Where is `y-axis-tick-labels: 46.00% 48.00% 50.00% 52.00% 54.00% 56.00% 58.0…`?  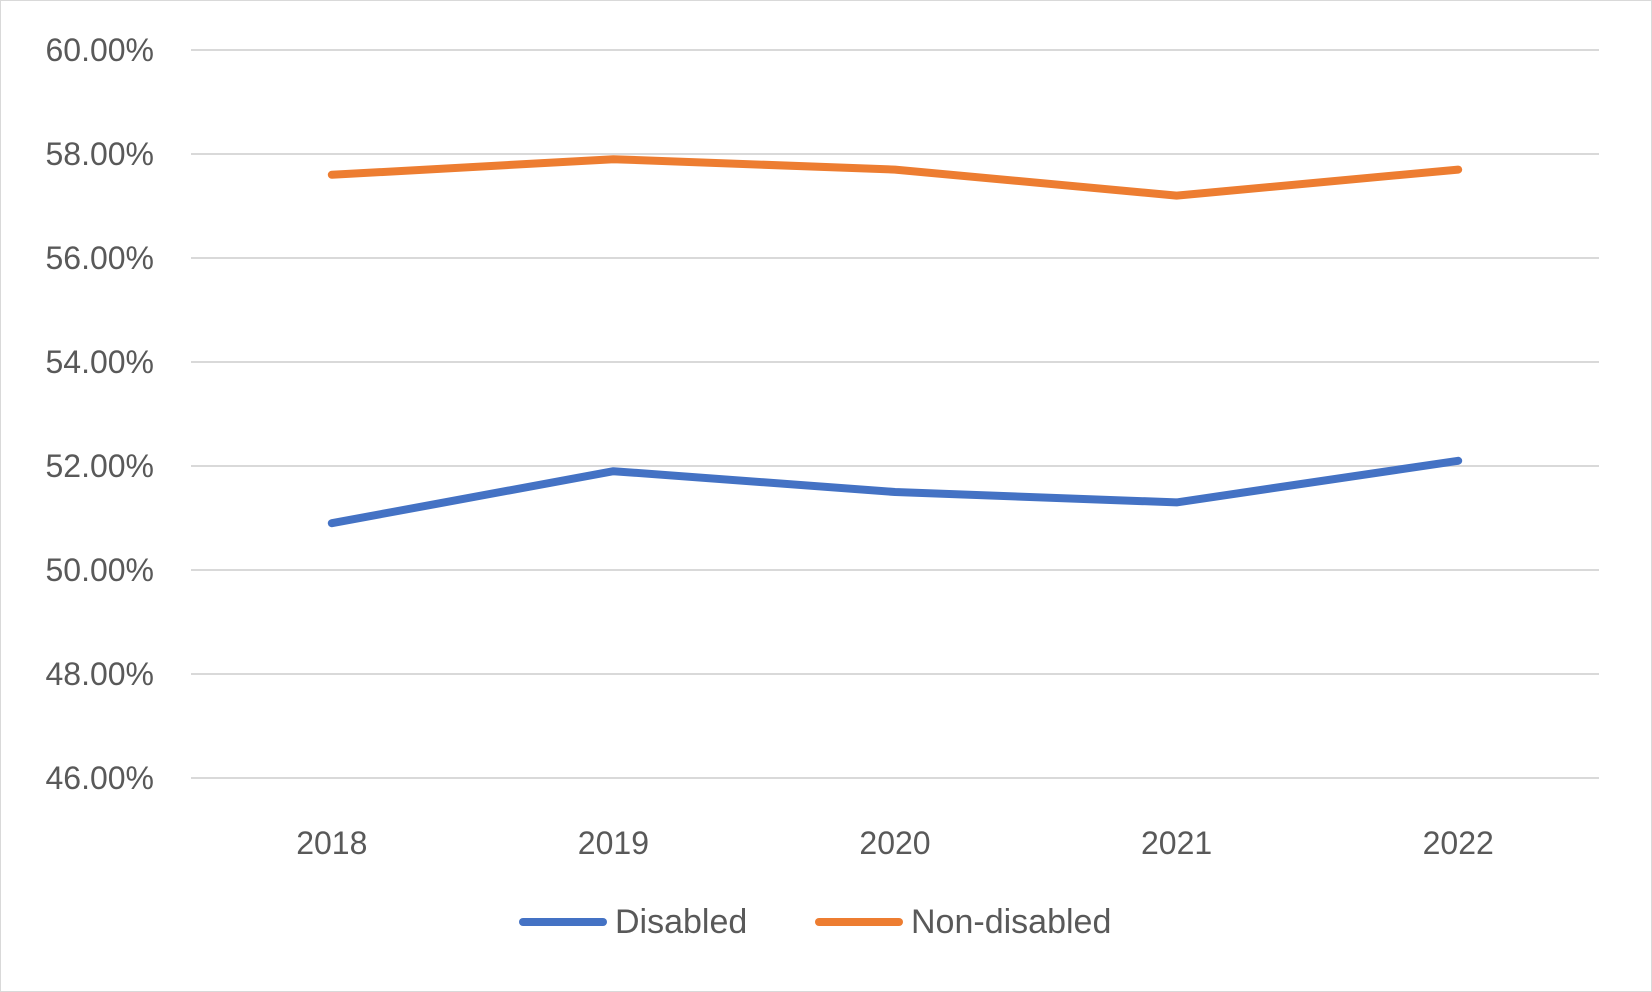
y-axis-tick-labels: 46.00% 48.00% 50.00% 52.00% 54.00% 56.00% 58.0… is located at coordinates (99, 414).